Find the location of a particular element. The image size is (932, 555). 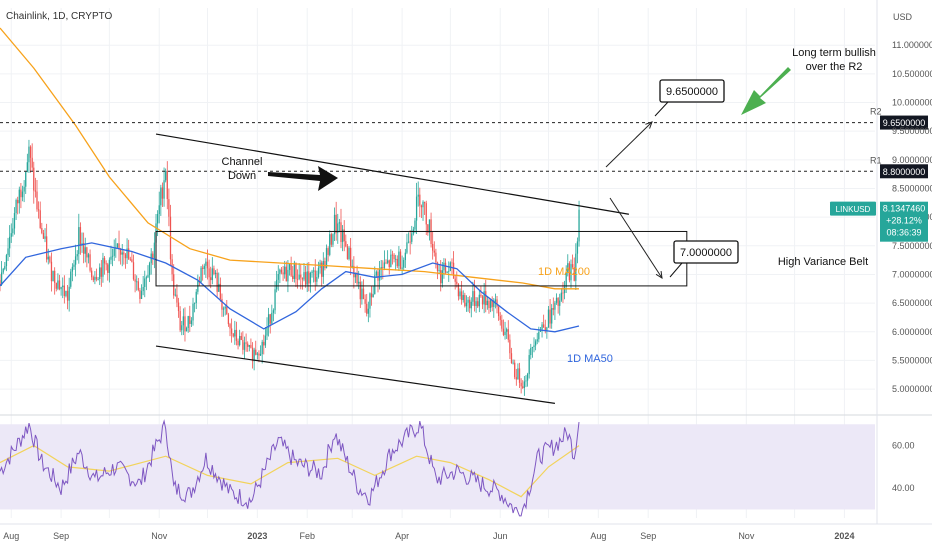

symbol-tag-text: LINKUSD is located at coordinates (853, 209).